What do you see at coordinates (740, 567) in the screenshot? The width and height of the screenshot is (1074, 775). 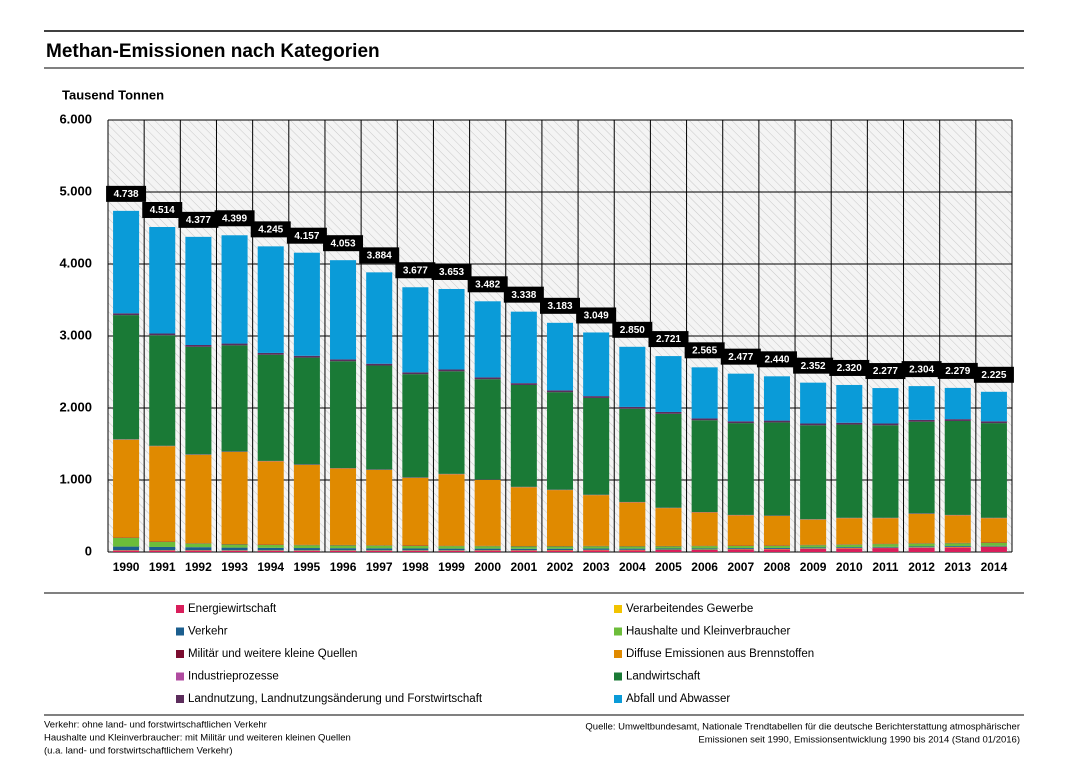 I see `x-tick-label: 2007` at bounding box center [740, 567].